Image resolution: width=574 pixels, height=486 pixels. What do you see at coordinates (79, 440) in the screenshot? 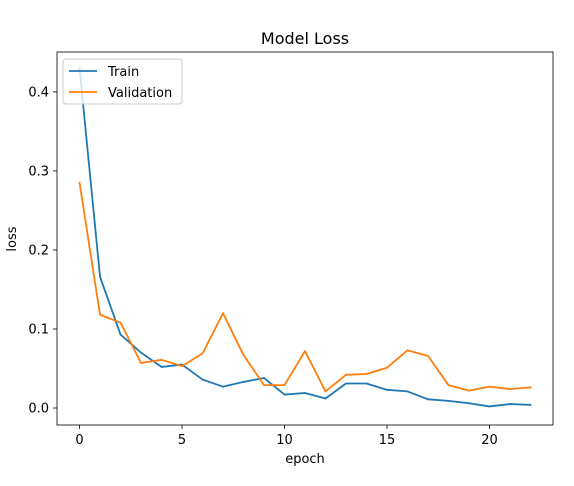
I see `x-tick-label: 0` at bounding box center [79, 440].